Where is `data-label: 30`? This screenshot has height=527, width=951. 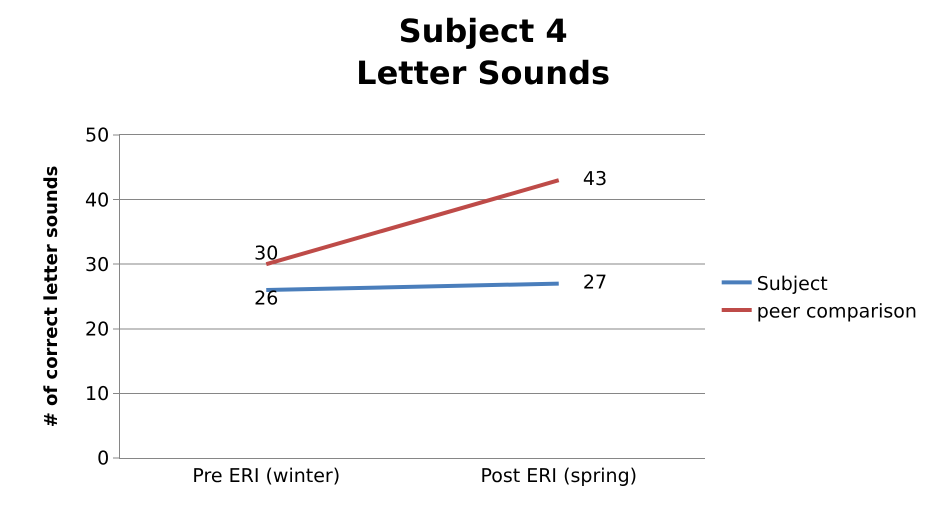 data-label: 30 is located at coordinates (266, 253).